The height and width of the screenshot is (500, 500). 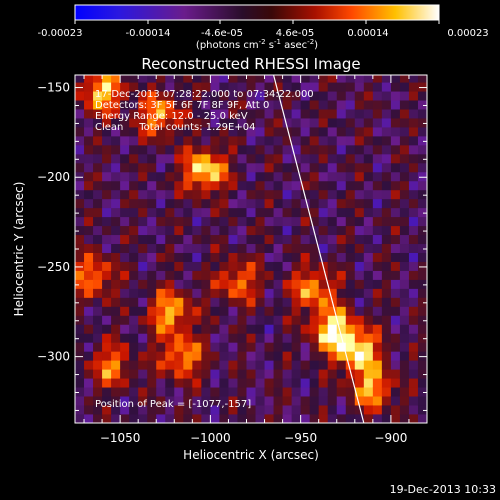 I want to click on colorbar-tick-label: -0.00023, so click(x=60, y=33).